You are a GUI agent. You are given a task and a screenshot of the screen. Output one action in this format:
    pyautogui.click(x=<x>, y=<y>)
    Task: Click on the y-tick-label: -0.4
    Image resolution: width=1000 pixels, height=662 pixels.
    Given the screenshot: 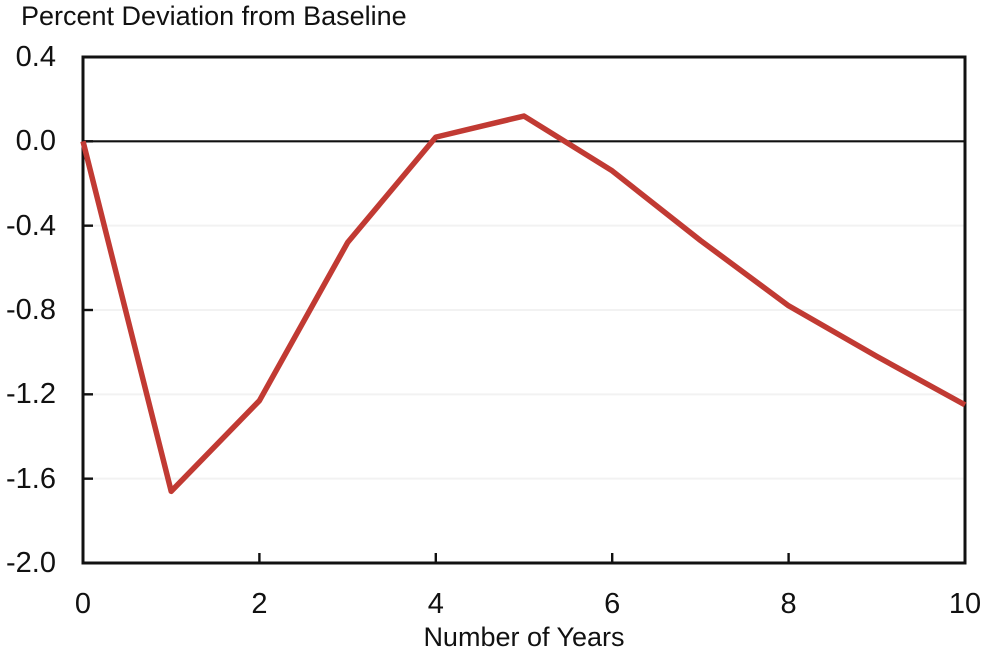 What is the action you would take?
    pyautogui.click(x=31, y=225)
    